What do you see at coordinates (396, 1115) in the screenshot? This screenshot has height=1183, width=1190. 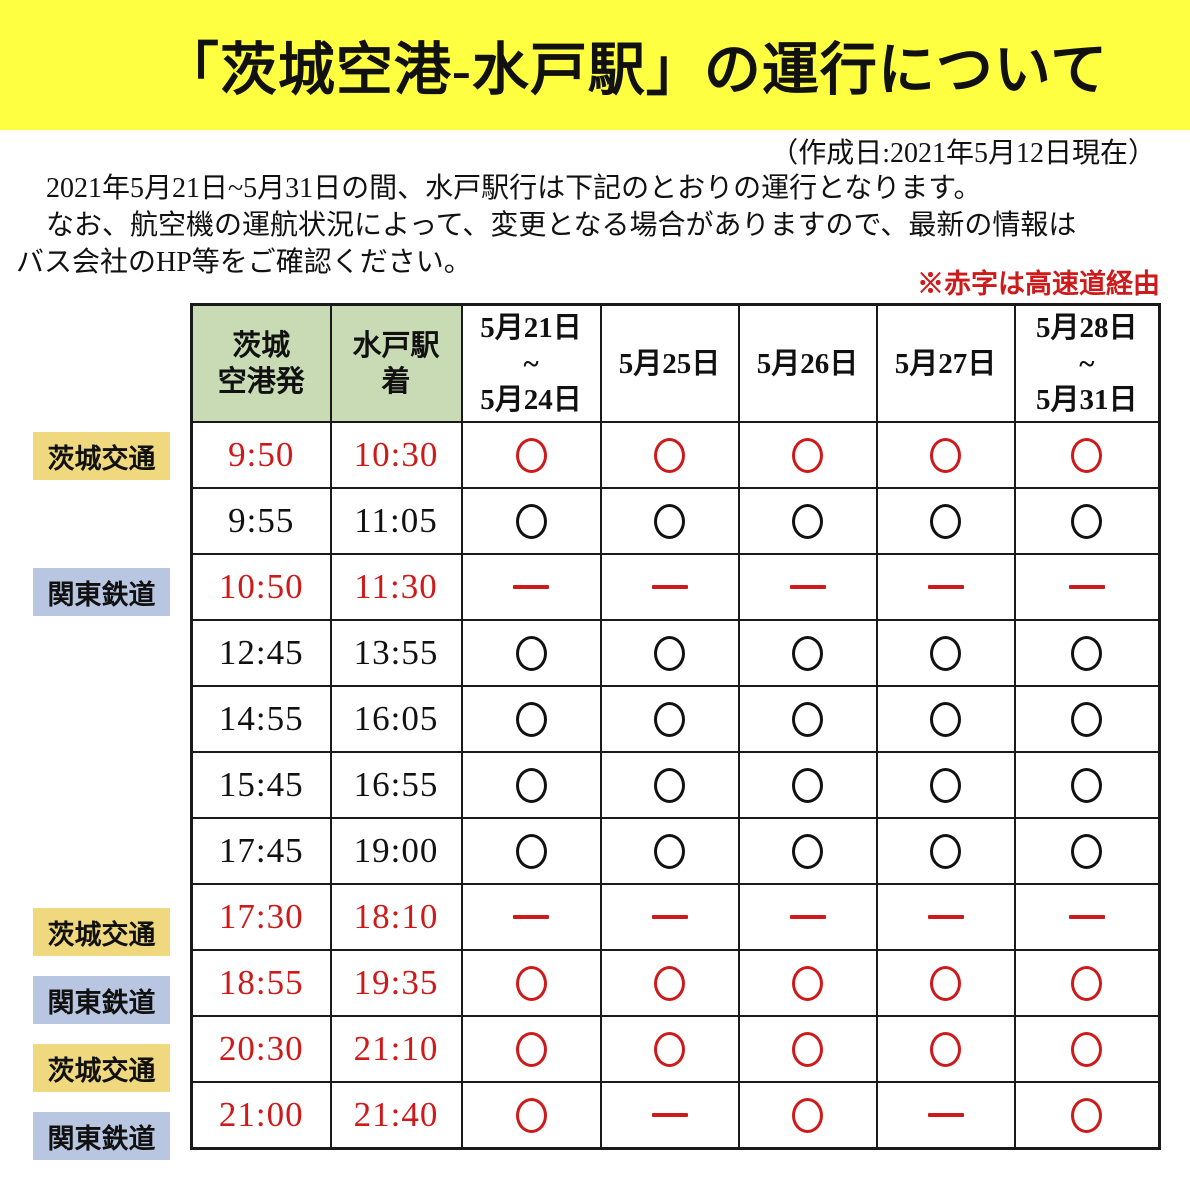 I see `arrive-time-cell: 21:40` at bounding box center [396, 1115].